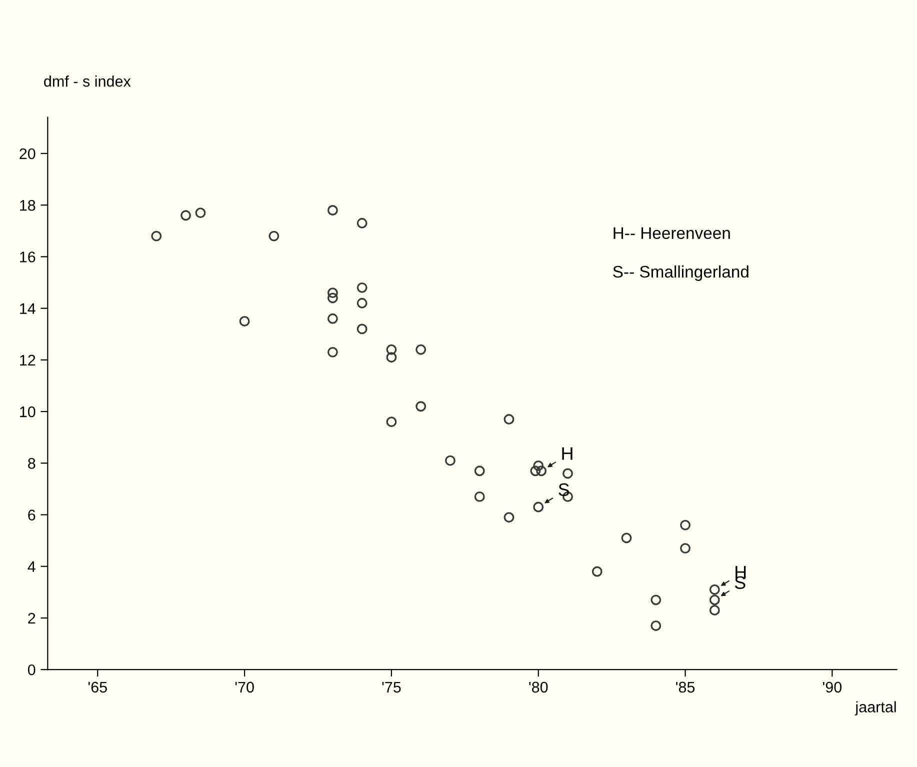 The height and width of the screenshot is (767, 917). Describe the element at coordinates (28, 360) in the screenshot. I see `y-tick-label: 12` at that location.